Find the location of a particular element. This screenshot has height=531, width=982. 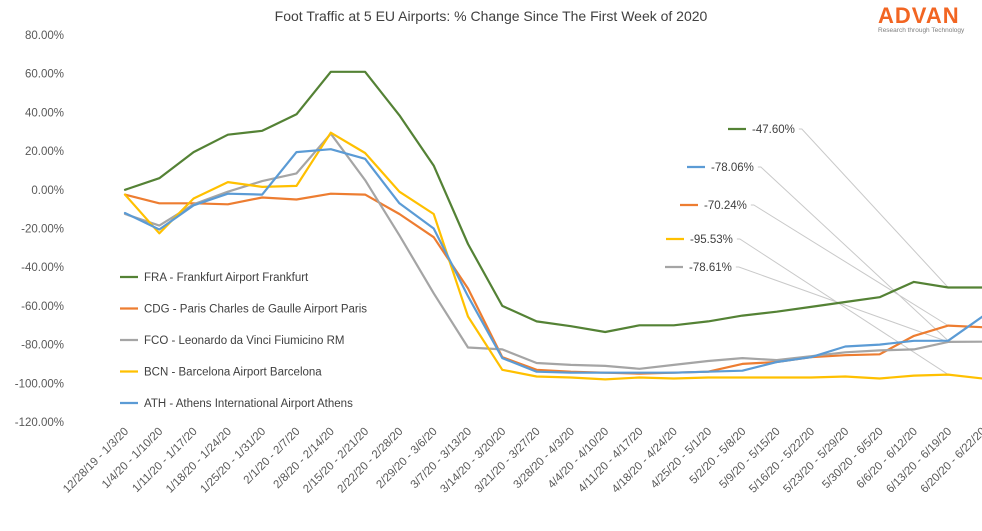

x-tick-label: 1/4/20 - 1/10/20 is located at coordinates (132, 458).